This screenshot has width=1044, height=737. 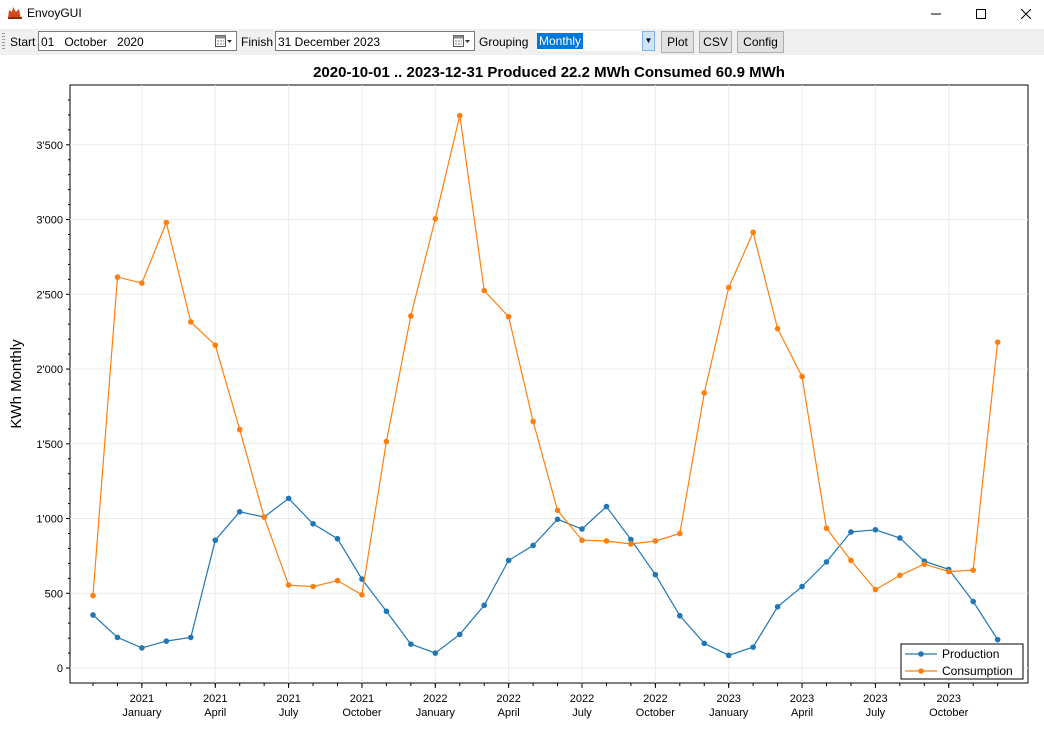 I want to click on app-icon, so click(x=15, y=13).